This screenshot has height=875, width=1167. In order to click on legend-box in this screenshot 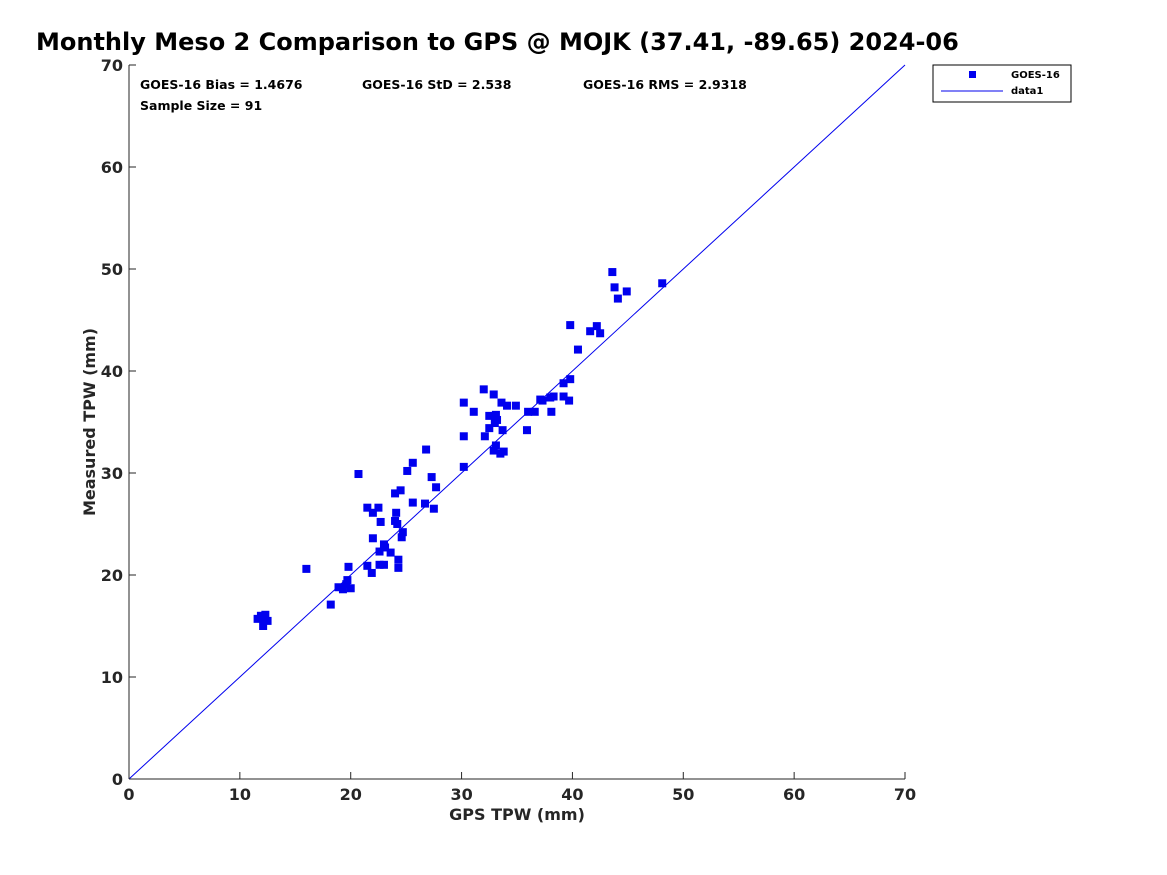, I will do `click(1002, 83)`.